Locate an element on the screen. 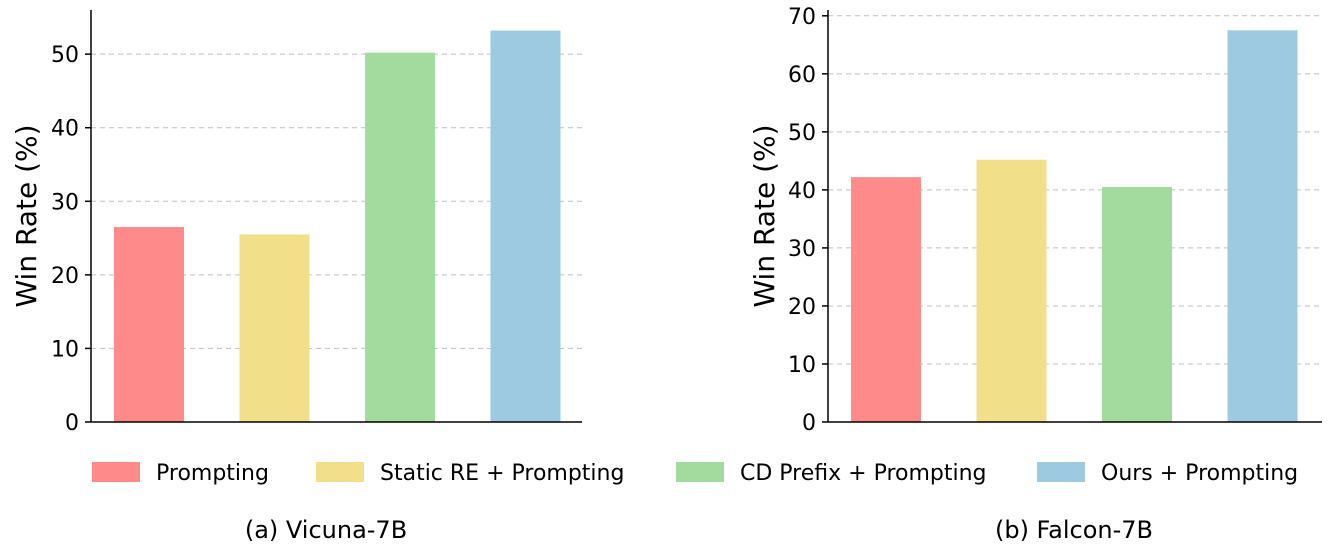  ytick-label-falcon-20: 20 is located at coordinates (802, 307).